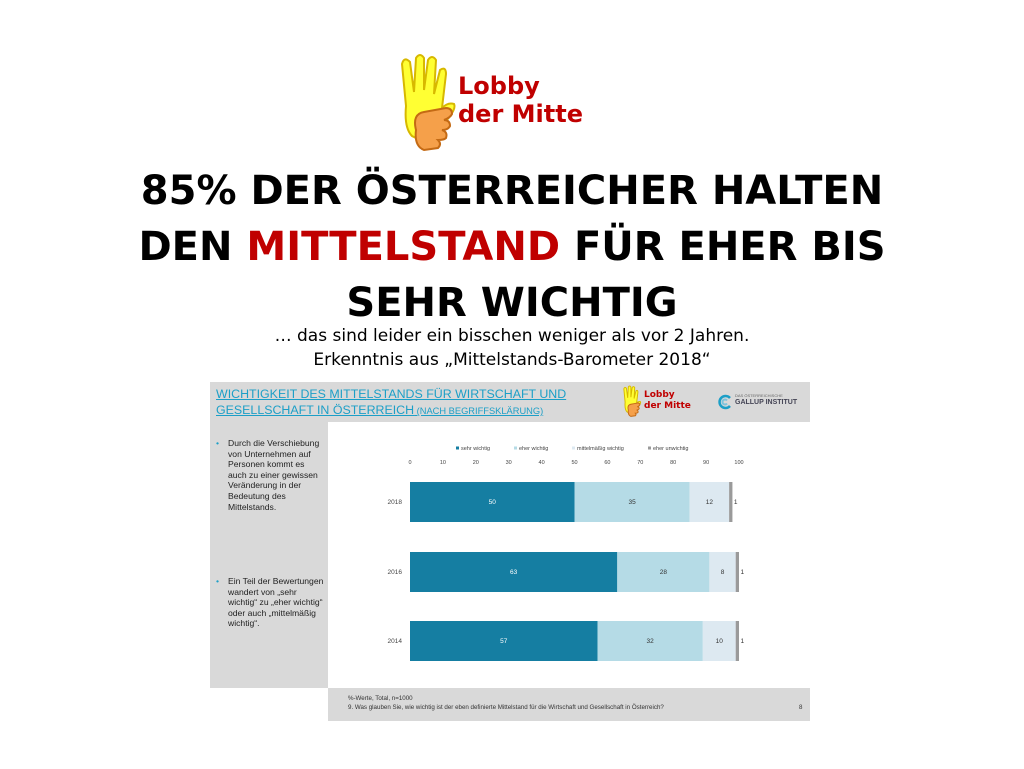 The width and height of the screenshot is (1024, 769). I want to click on legend-label: sehr wichtig, so click(475, 449).